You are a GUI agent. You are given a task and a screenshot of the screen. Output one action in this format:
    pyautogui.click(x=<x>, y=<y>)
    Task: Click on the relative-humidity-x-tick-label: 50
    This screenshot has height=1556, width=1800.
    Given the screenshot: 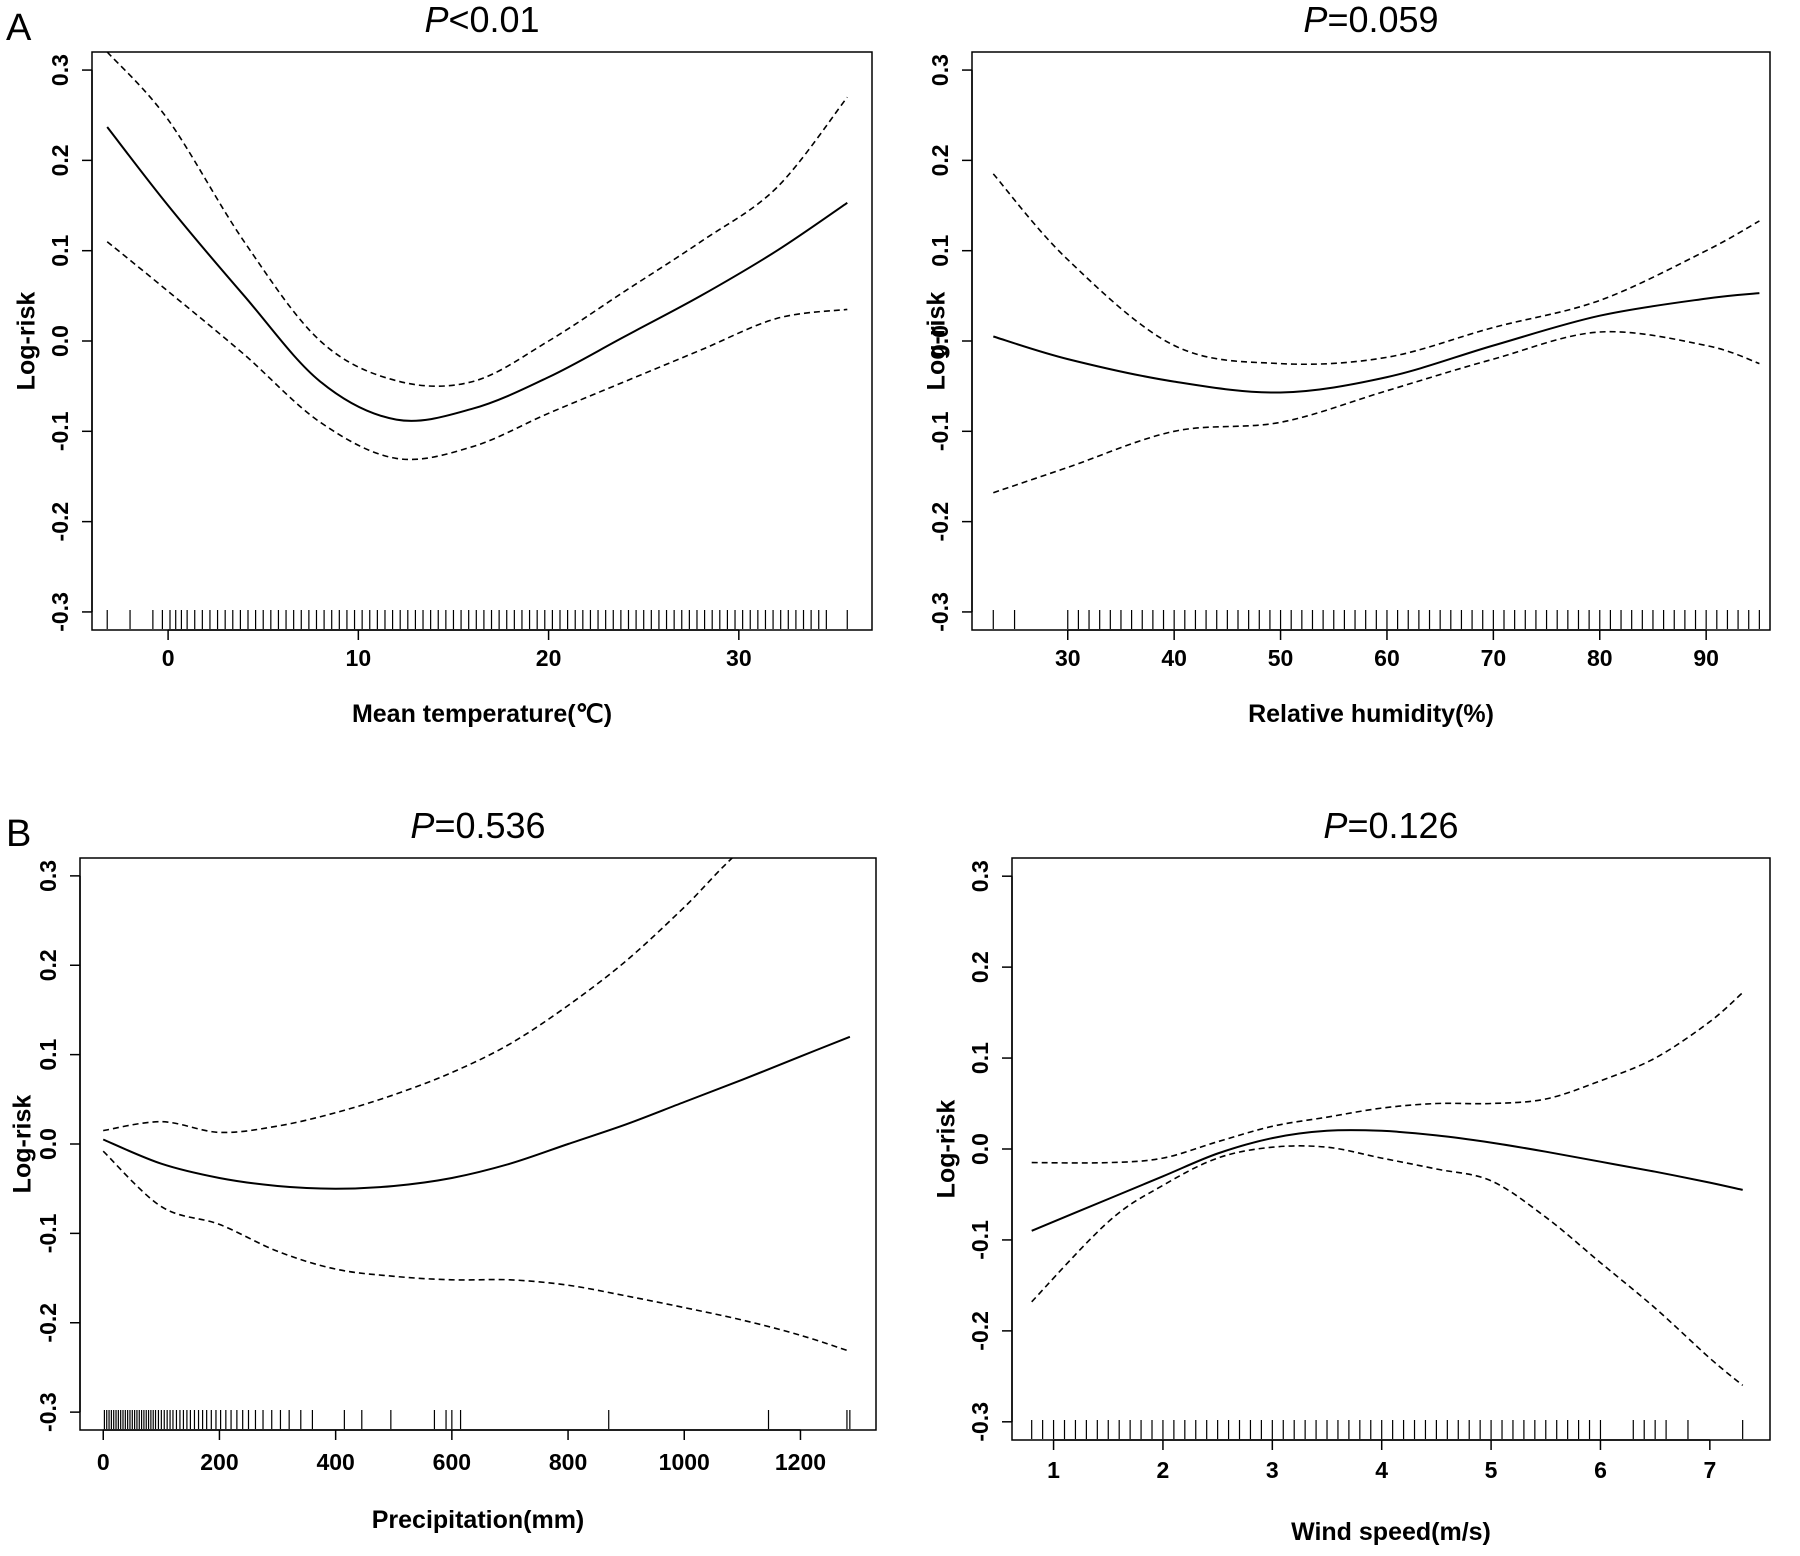 What is the action you would take?
    pyautogui.click(x=1281, y=658)
    